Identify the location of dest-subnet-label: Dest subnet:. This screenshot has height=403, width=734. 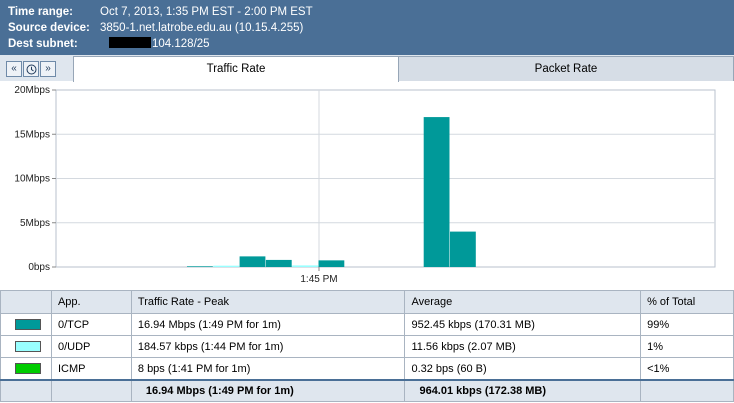
(43, 44).